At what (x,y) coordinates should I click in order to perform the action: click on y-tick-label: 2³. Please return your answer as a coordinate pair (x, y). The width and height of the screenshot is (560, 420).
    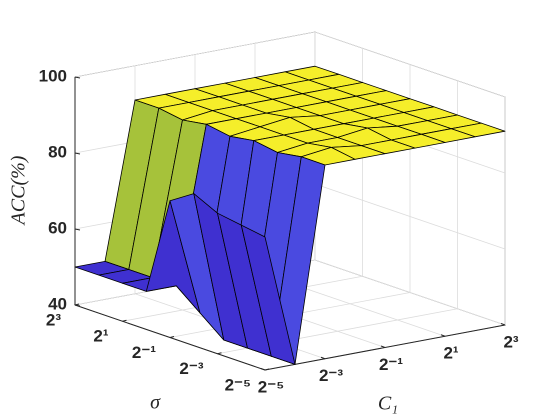
    Looking at the image, I should click on (53, 319).